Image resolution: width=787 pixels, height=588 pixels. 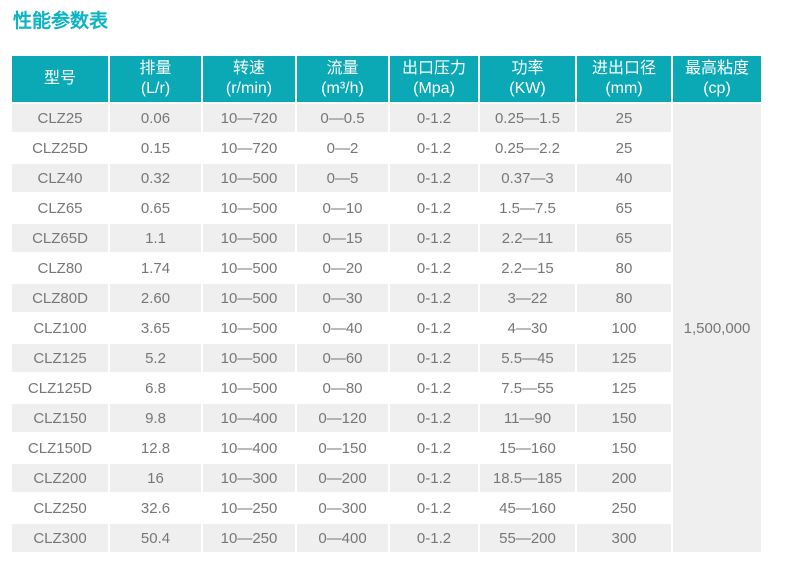 I want to click on table-cell: 0.25—2.2, so click(x=527, y=148).